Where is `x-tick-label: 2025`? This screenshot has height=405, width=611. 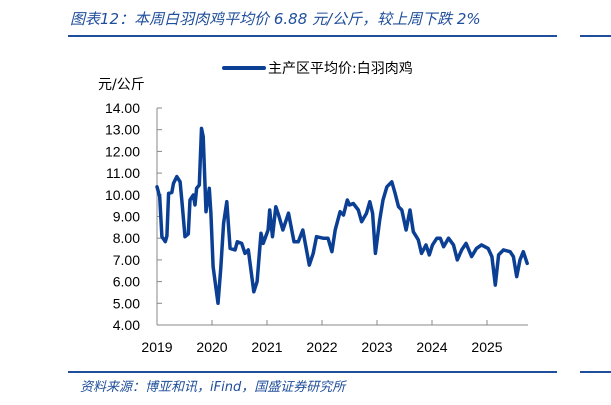
x-tick-label: 2025 is located at coordinates (486, 347).